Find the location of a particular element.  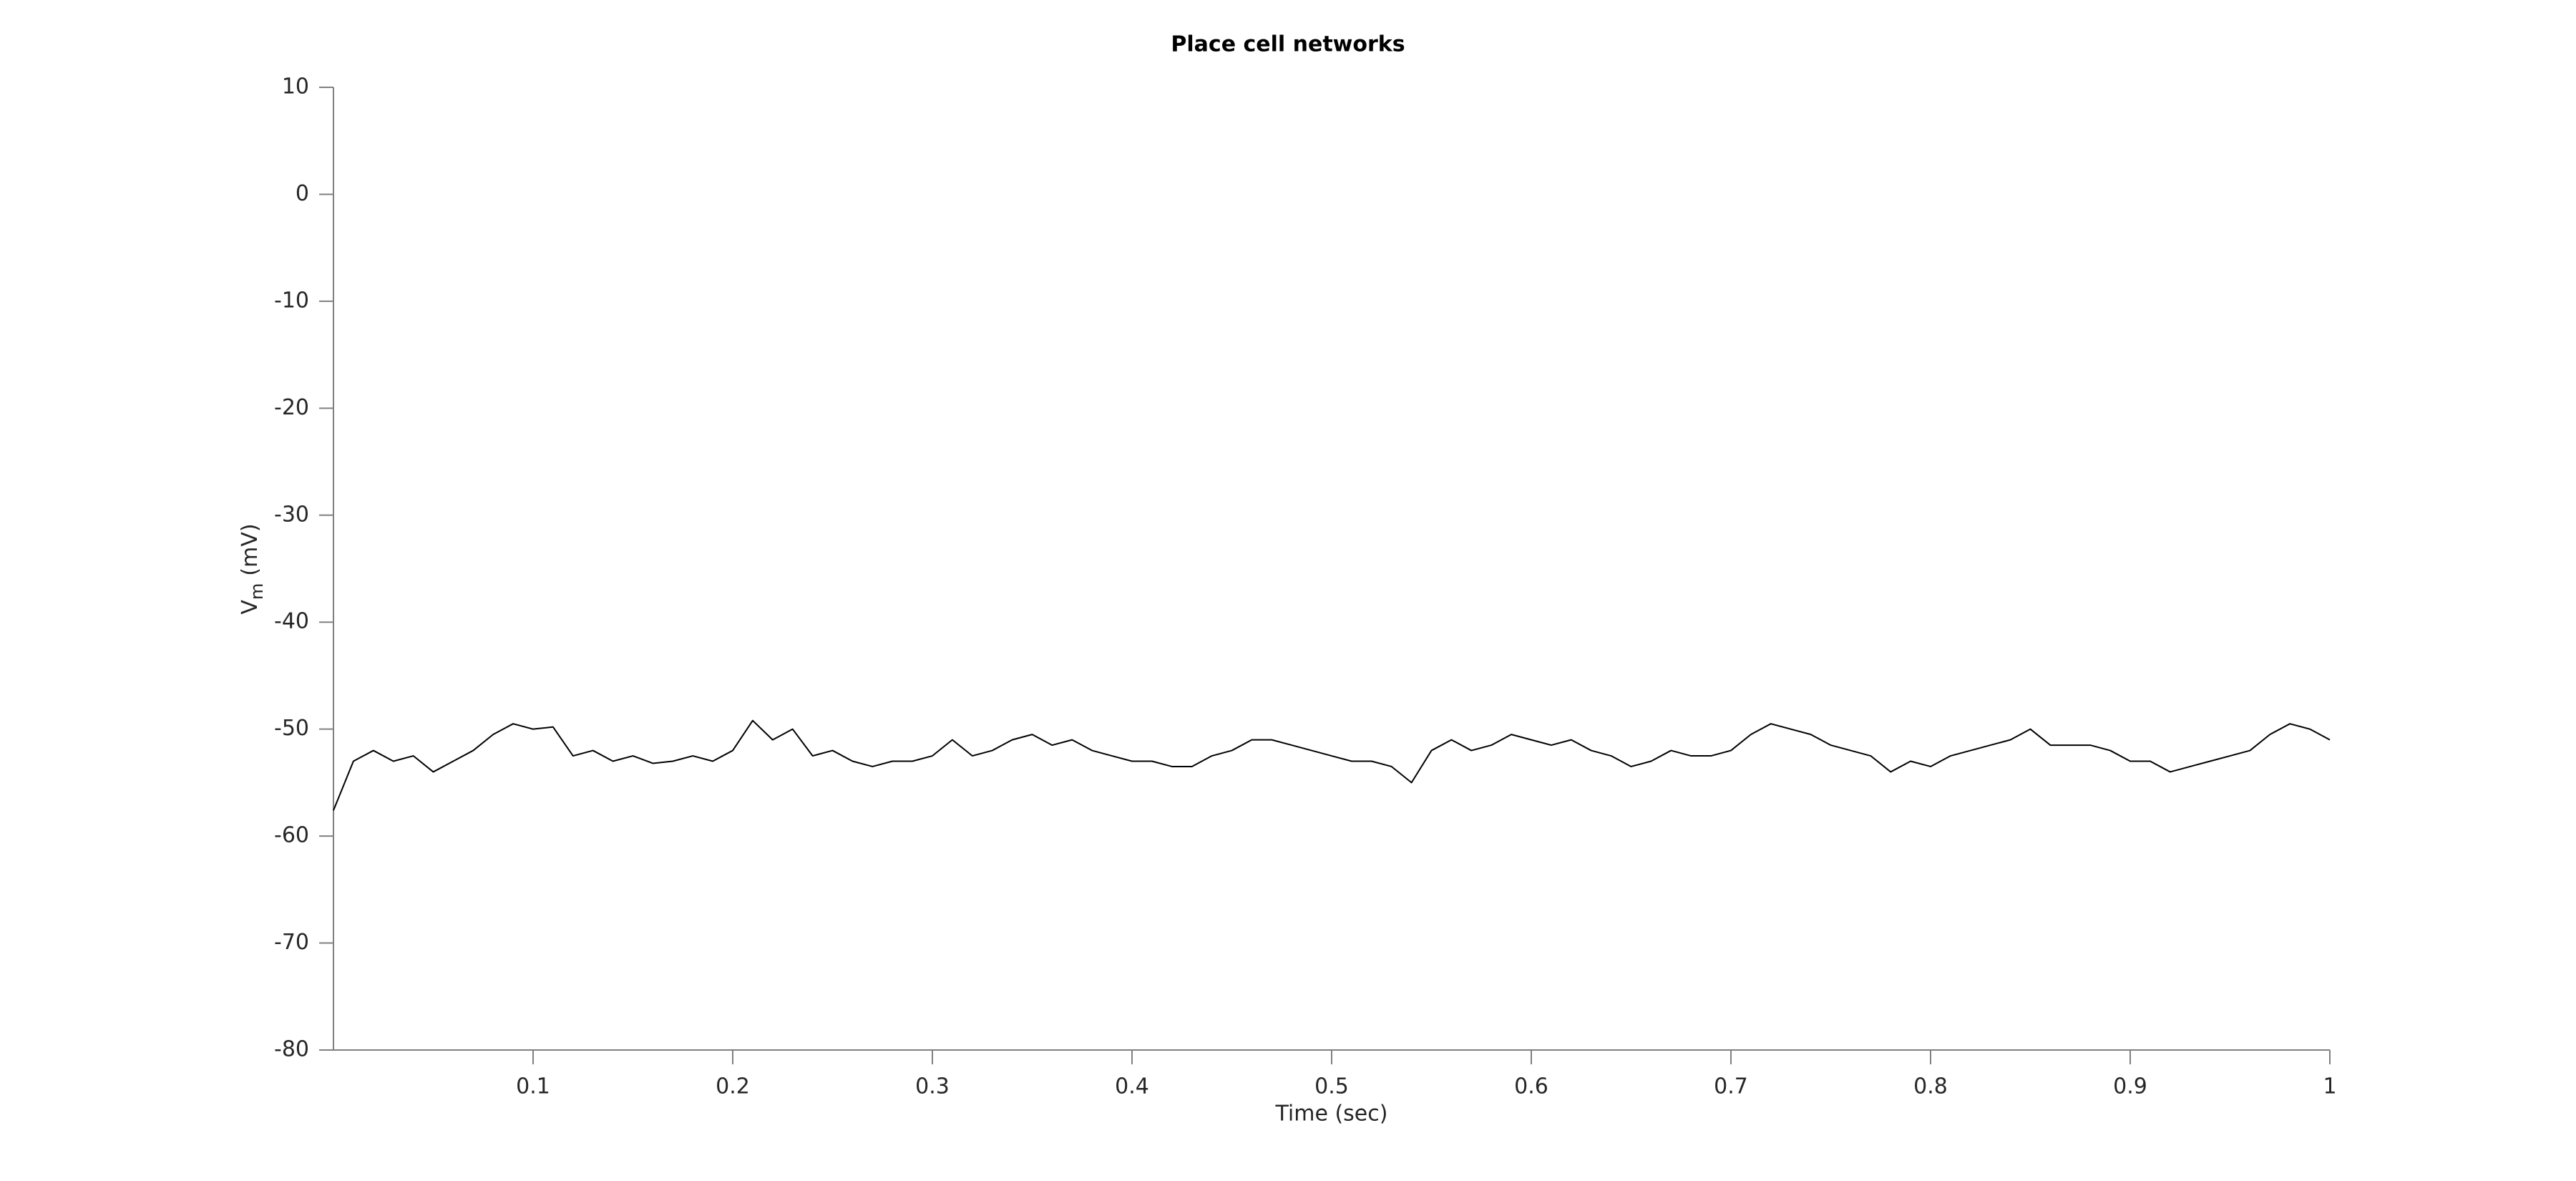

y-tick-label: -50 is located at coordinates (291, 728).